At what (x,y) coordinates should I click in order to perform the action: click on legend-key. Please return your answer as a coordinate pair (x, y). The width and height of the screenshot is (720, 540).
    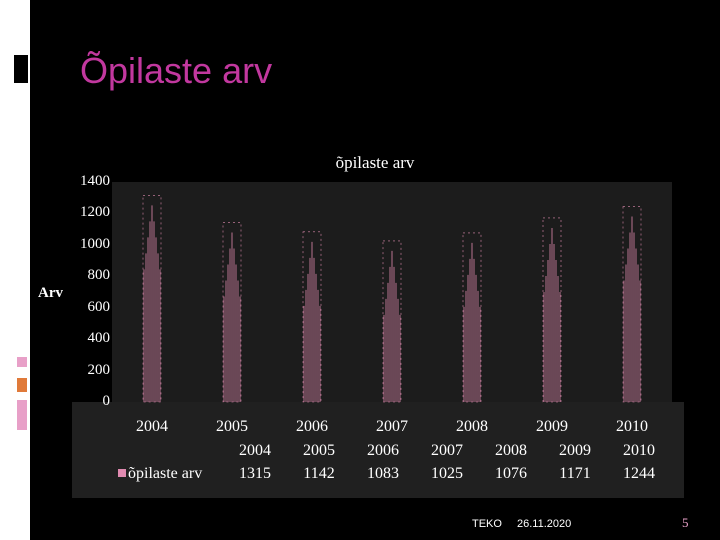
    Looking at the image, I should click on (122, 473).